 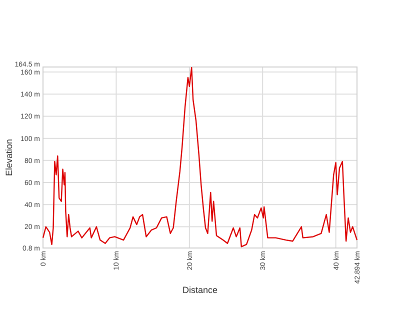 I want to click on x-axis-title: Distance, so click(x=200, y=290).